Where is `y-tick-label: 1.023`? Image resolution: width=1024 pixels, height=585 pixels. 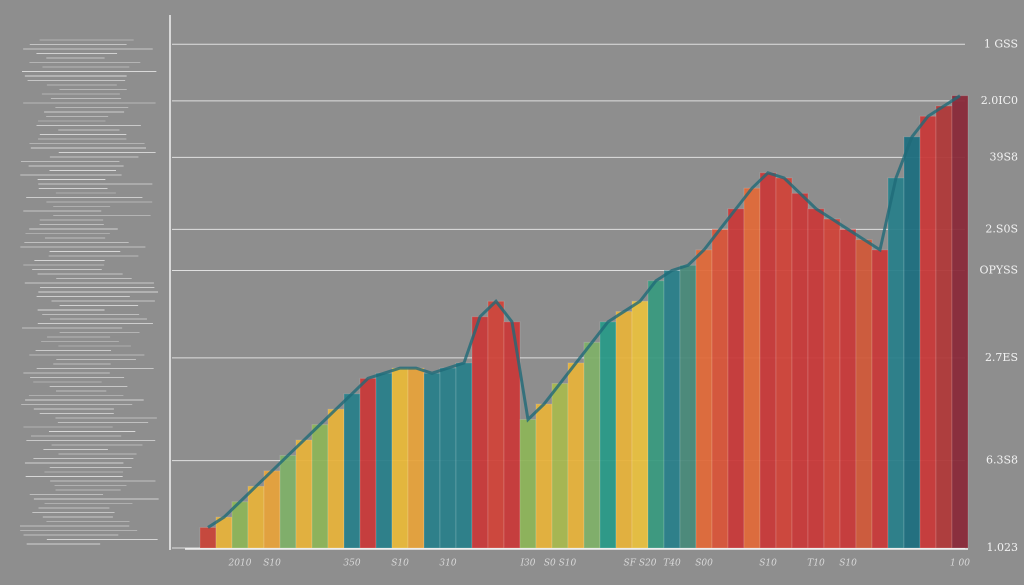 y-tick-label: 1.023 is located at coordinates (1003, 547).